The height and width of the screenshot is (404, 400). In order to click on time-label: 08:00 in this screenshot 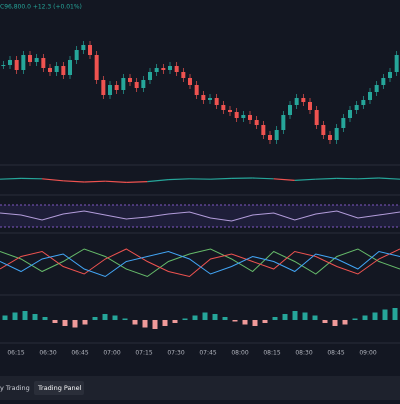, I will do `click(239, 353)`.